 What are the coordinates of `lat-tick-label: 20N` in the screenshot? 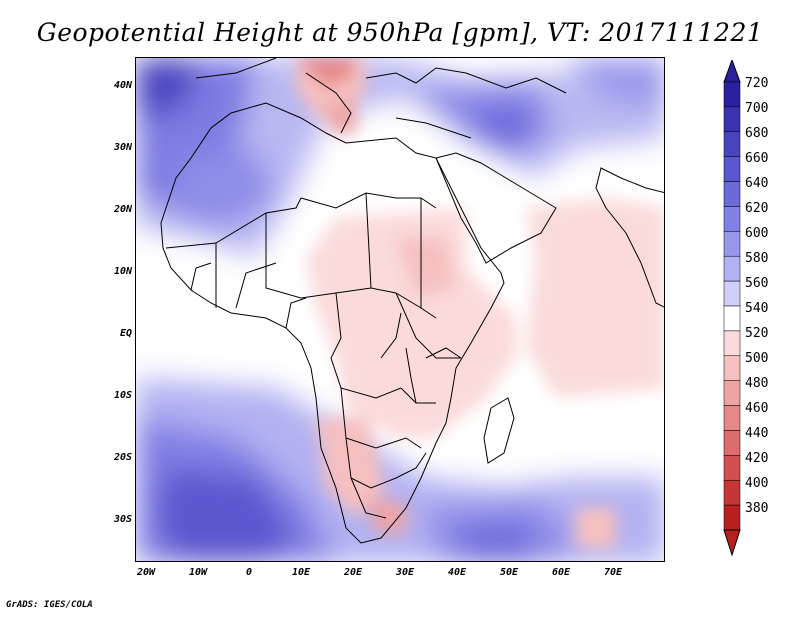 It's located at (122, 209).